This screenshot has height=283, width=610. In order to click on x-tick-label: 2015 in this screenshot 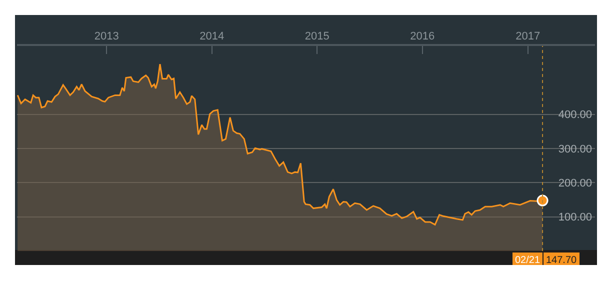, I will do `click(317, 36)`.